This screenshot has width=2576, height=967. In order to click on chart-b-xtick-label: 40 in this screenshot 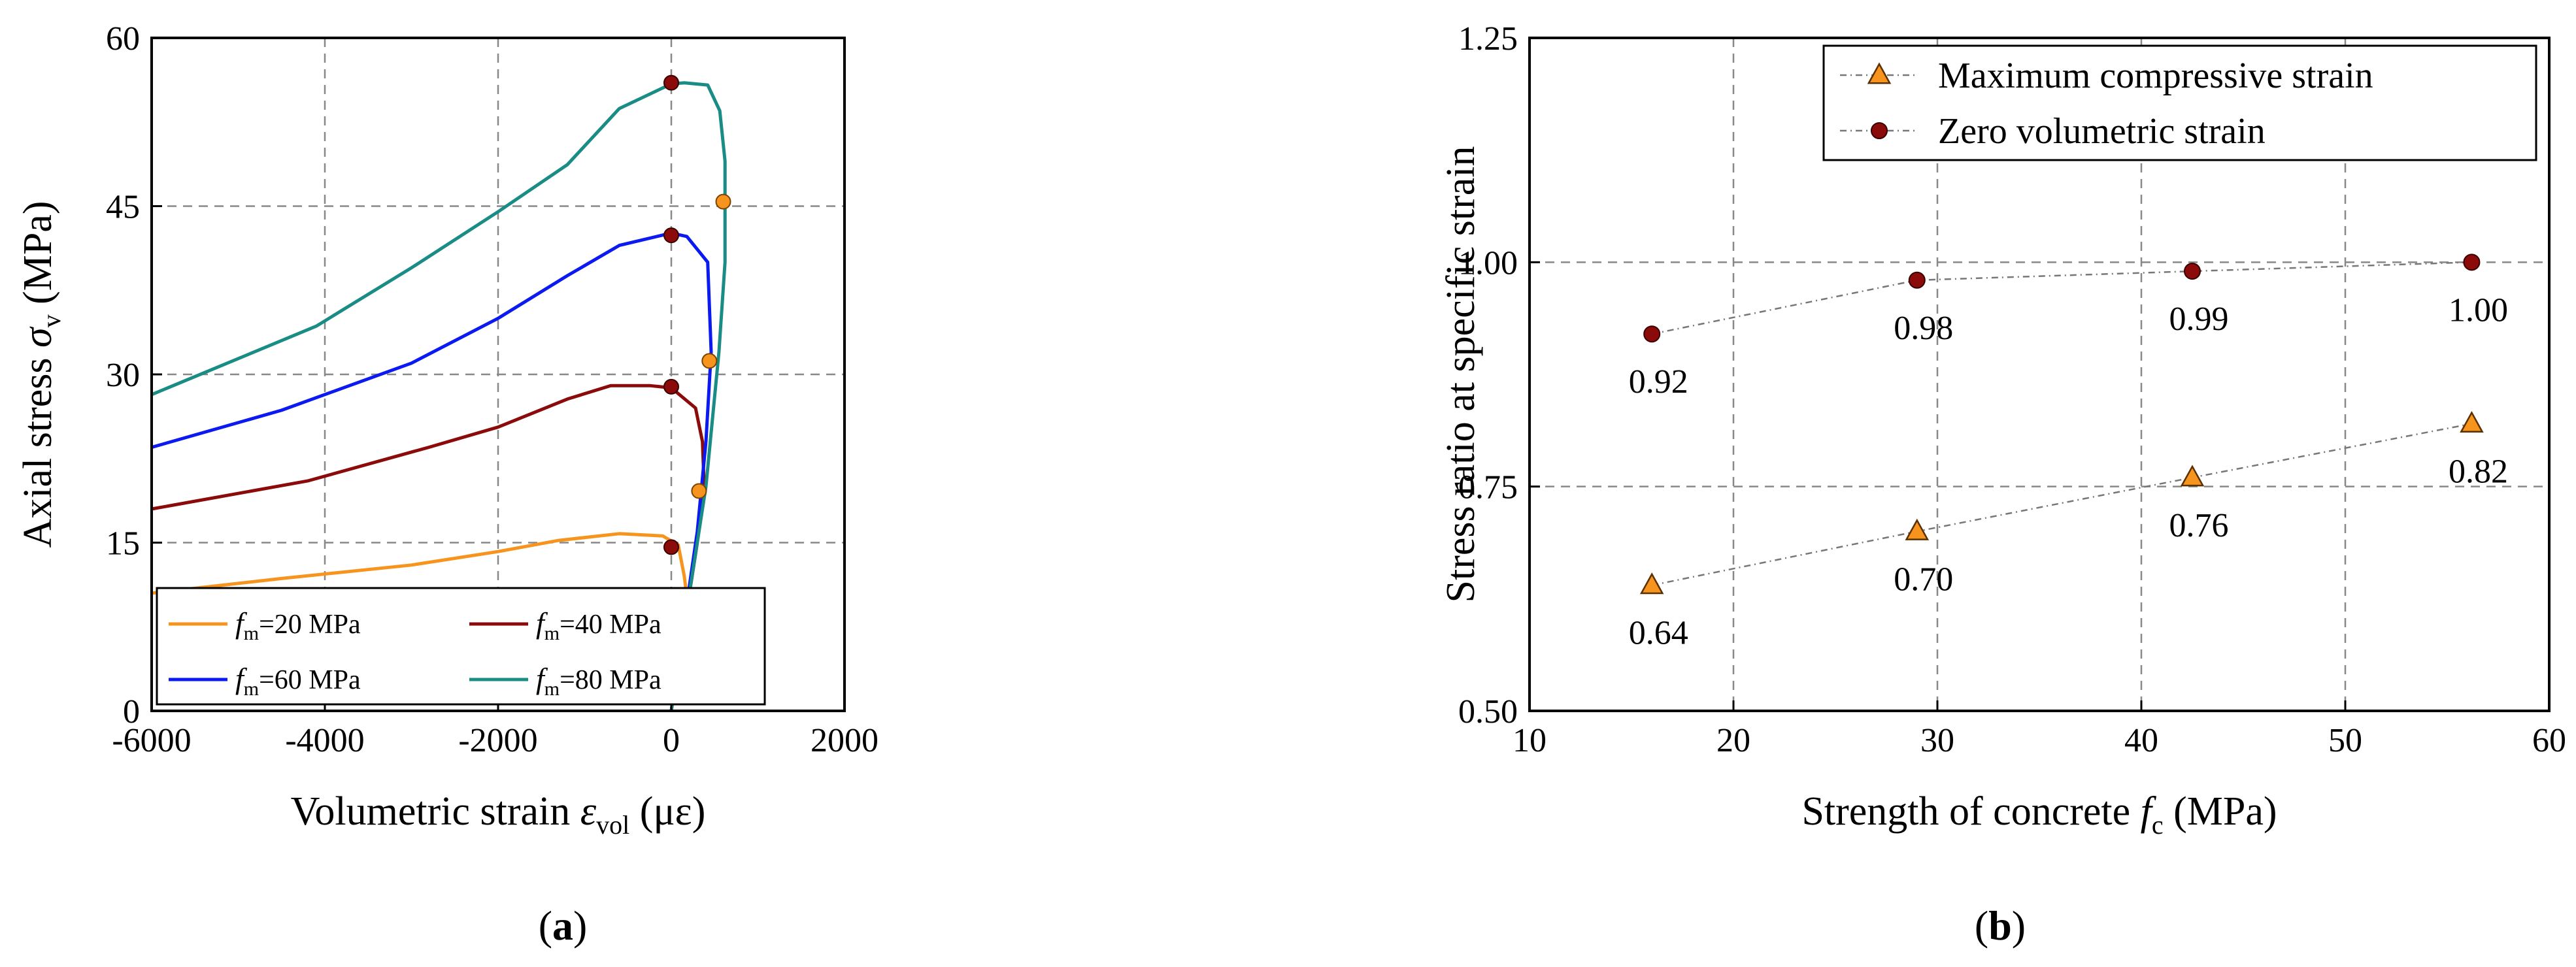, I will do `click(2141, 741)`.